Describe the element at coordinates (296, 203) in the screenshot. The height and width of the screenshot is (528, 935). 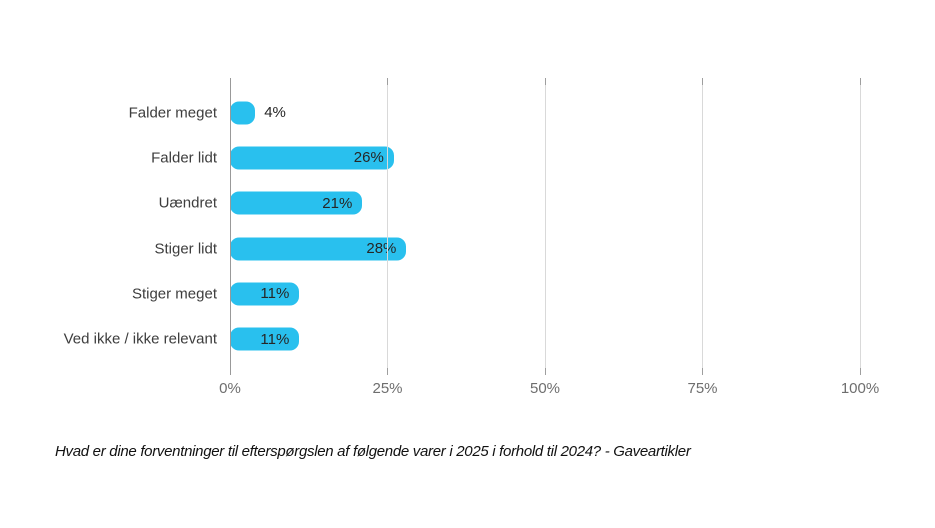
I see `bar: 21%` at that location.